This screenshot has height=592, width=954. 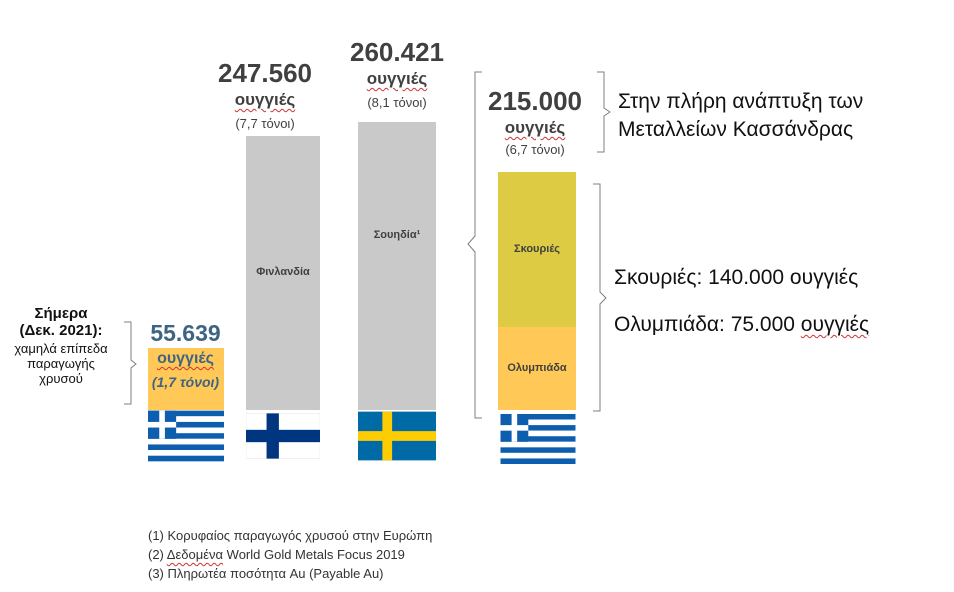 I want to click on data-label-kassandra-unit: ουγγιές, so click(x=535, y=127).